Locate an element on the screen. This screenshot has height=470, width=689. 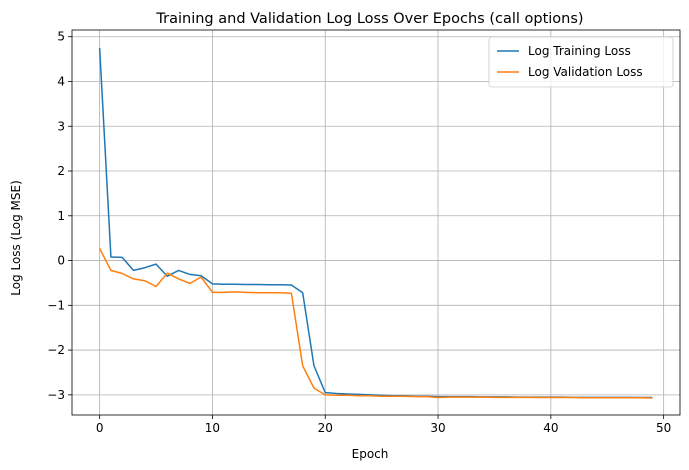
y-tick-label: 5 is located at coordinates (61, 37).